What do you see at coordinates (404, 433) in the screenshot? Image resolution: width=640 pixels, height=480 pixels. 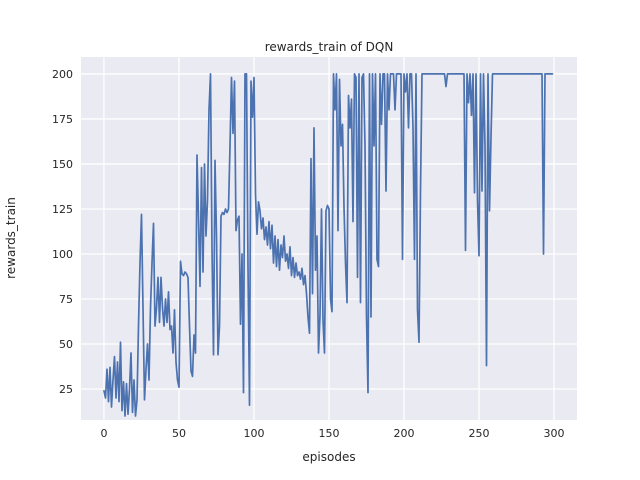 I see `x-tick-label: 200` at bounding box center [404, 433].